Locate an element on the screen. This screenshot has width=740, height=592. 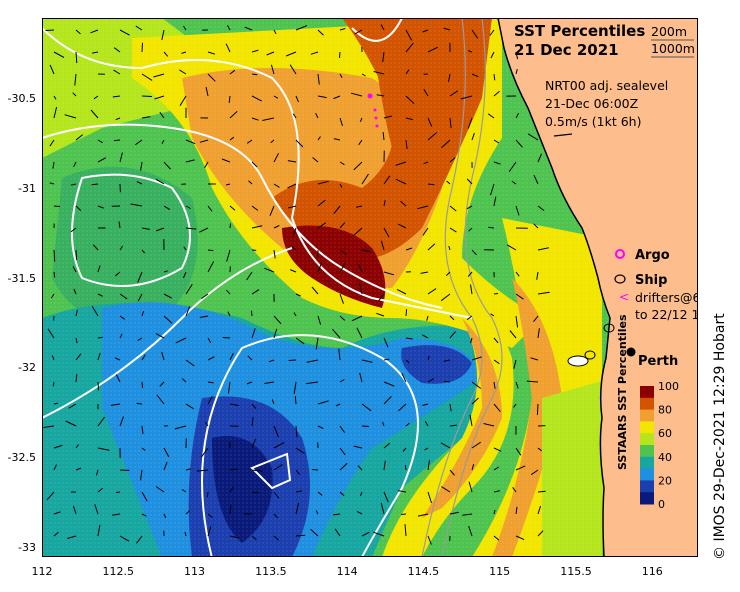
city-label-perth: Perth is located at coordinates (658, 361).